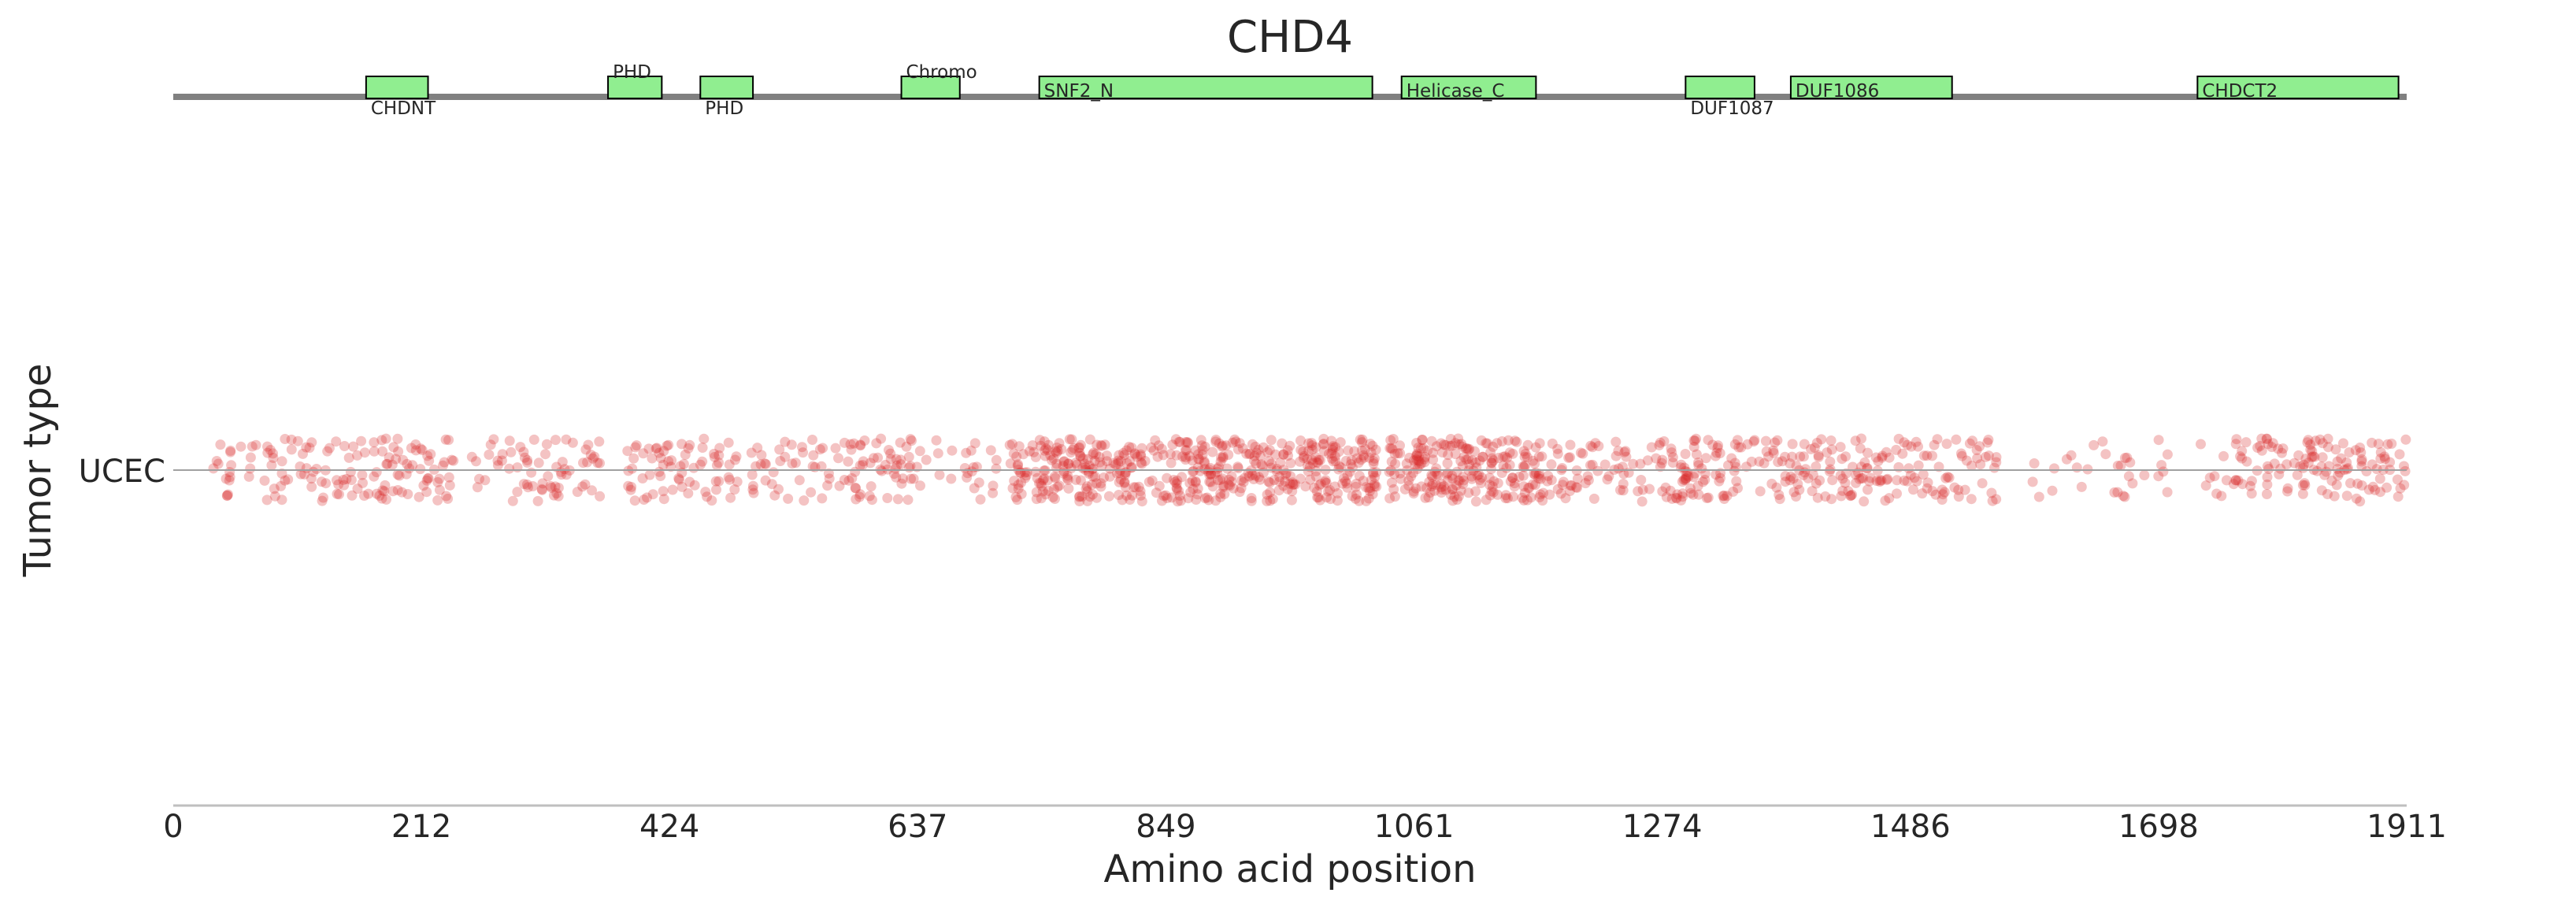 The width and height of the screenshot is (2576, 915). I want to click on x-tick-label: 1486, so click(1910, 827).